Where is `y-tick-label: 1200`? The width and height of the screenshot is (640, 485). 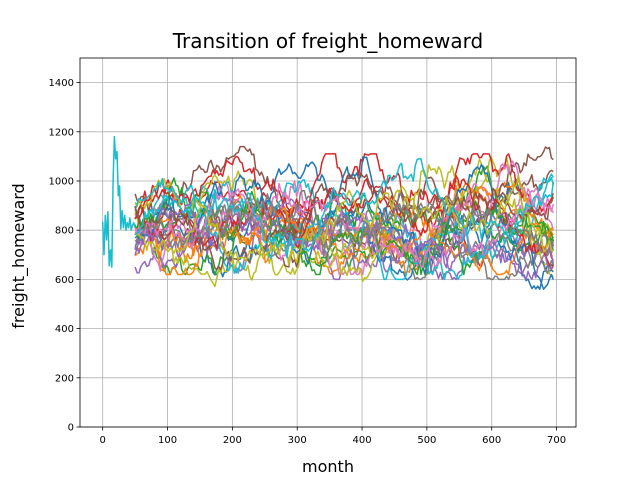
y-tick-label: 1200 is located at coordinates (61, 132).